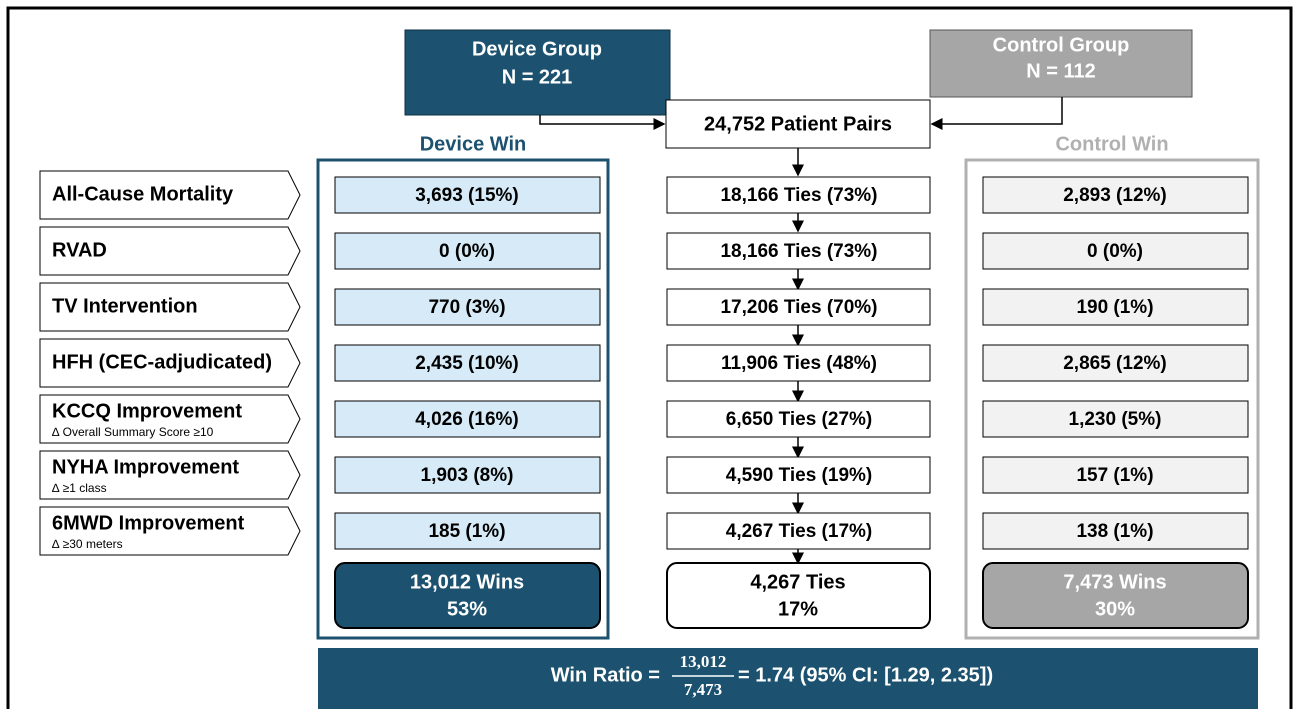  I want to click on device-value: 185 (1%), so click(466, 531).